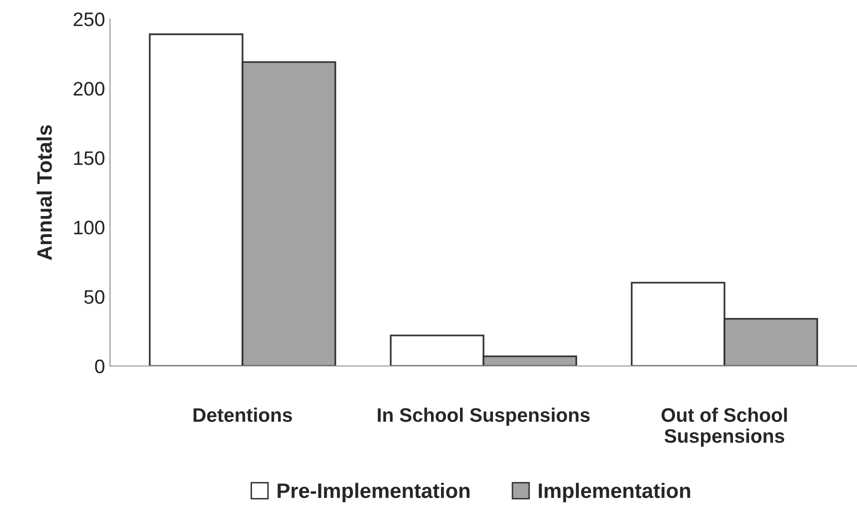  I want to click on y-tick-label: 250, so click(89, 19).